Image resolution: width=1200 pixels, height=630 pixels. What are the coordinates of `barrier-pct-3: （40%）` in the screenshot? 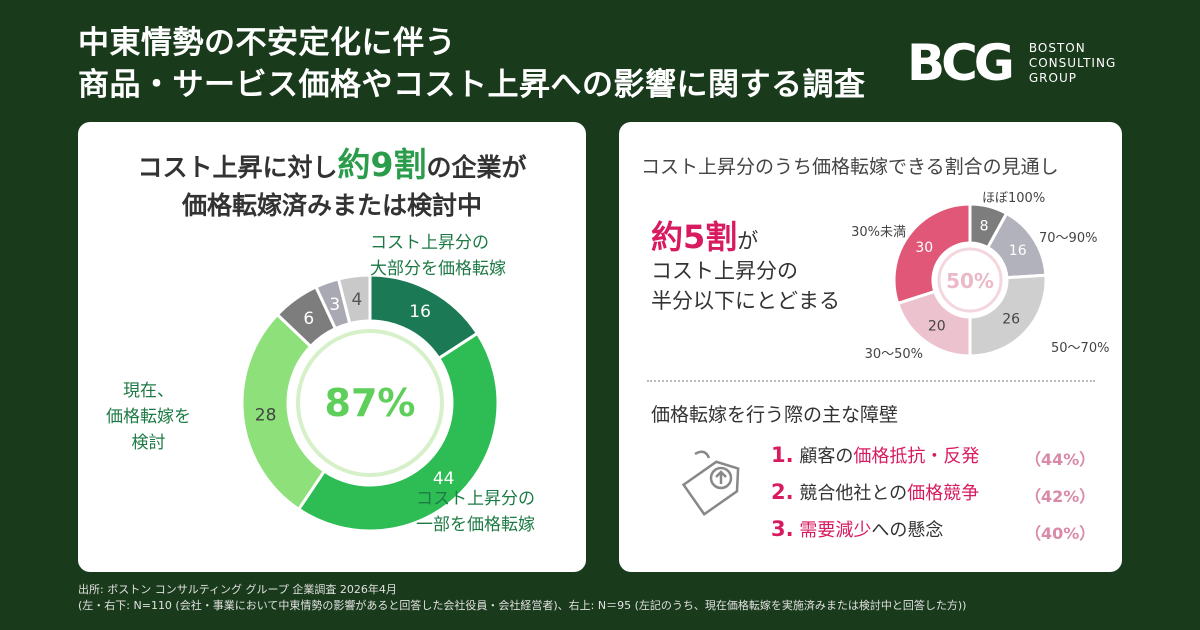 It's located at (1060, 533).